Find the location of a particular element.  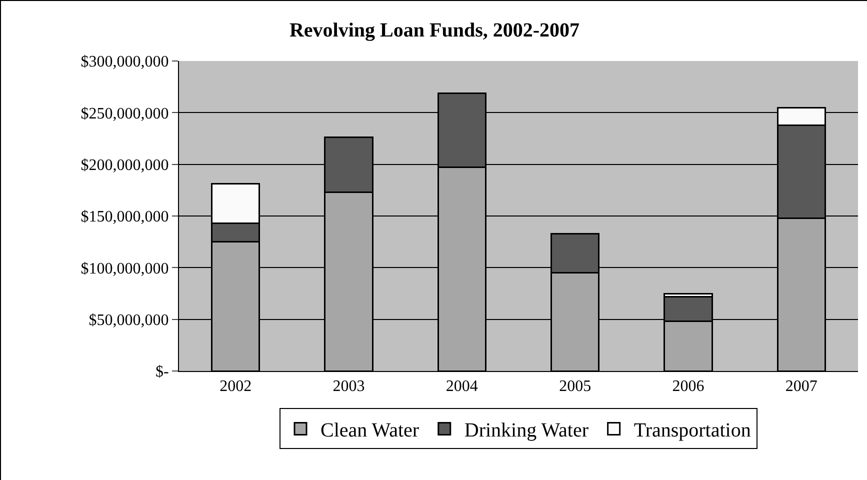

x-tick-label: 2002 is located at coordinates (236, 387).